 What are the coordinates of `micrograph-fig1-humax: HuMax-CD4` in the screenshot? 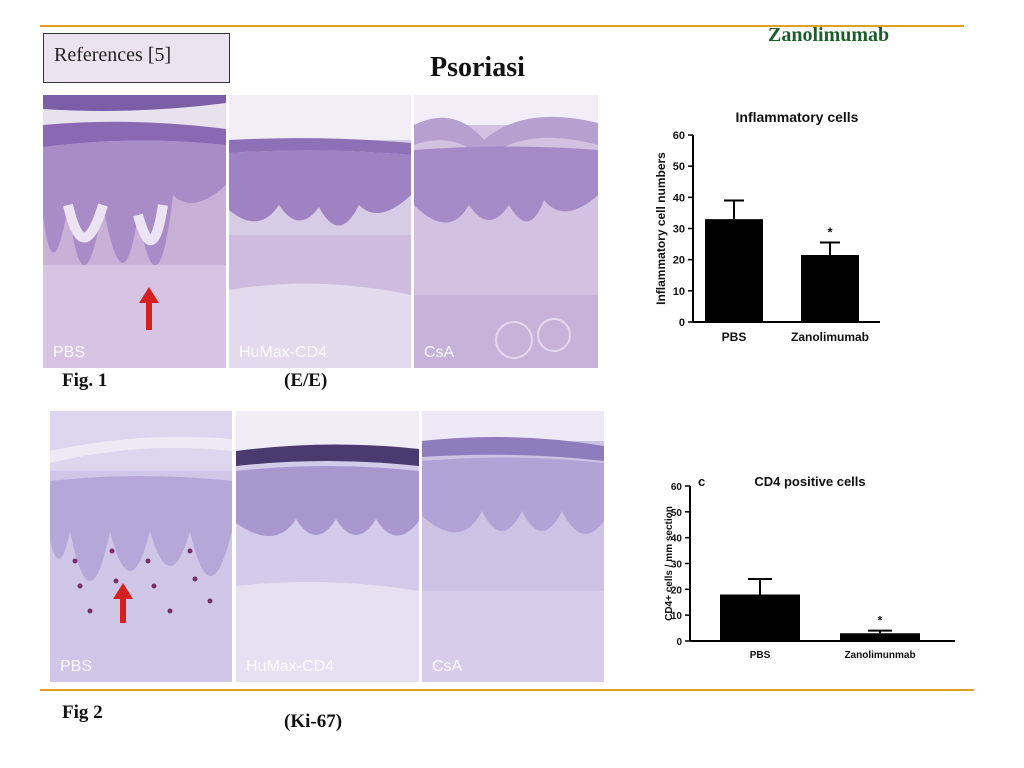 It's located at (320, 231).